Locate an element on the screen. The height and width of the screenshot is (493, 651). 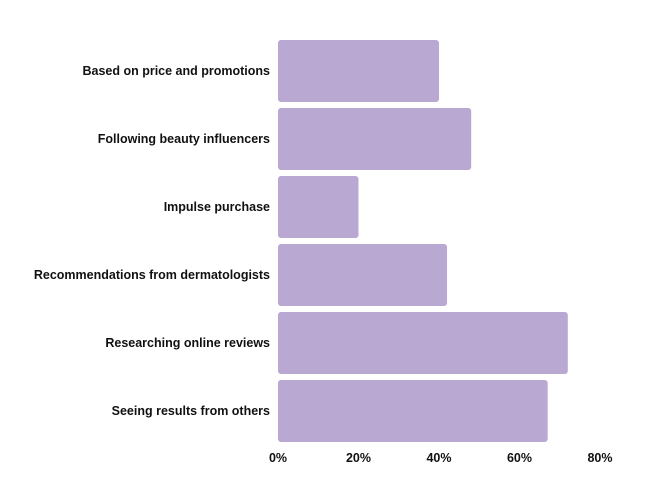
x-tick-label-3: 60% is located at coordinates (519, 458).